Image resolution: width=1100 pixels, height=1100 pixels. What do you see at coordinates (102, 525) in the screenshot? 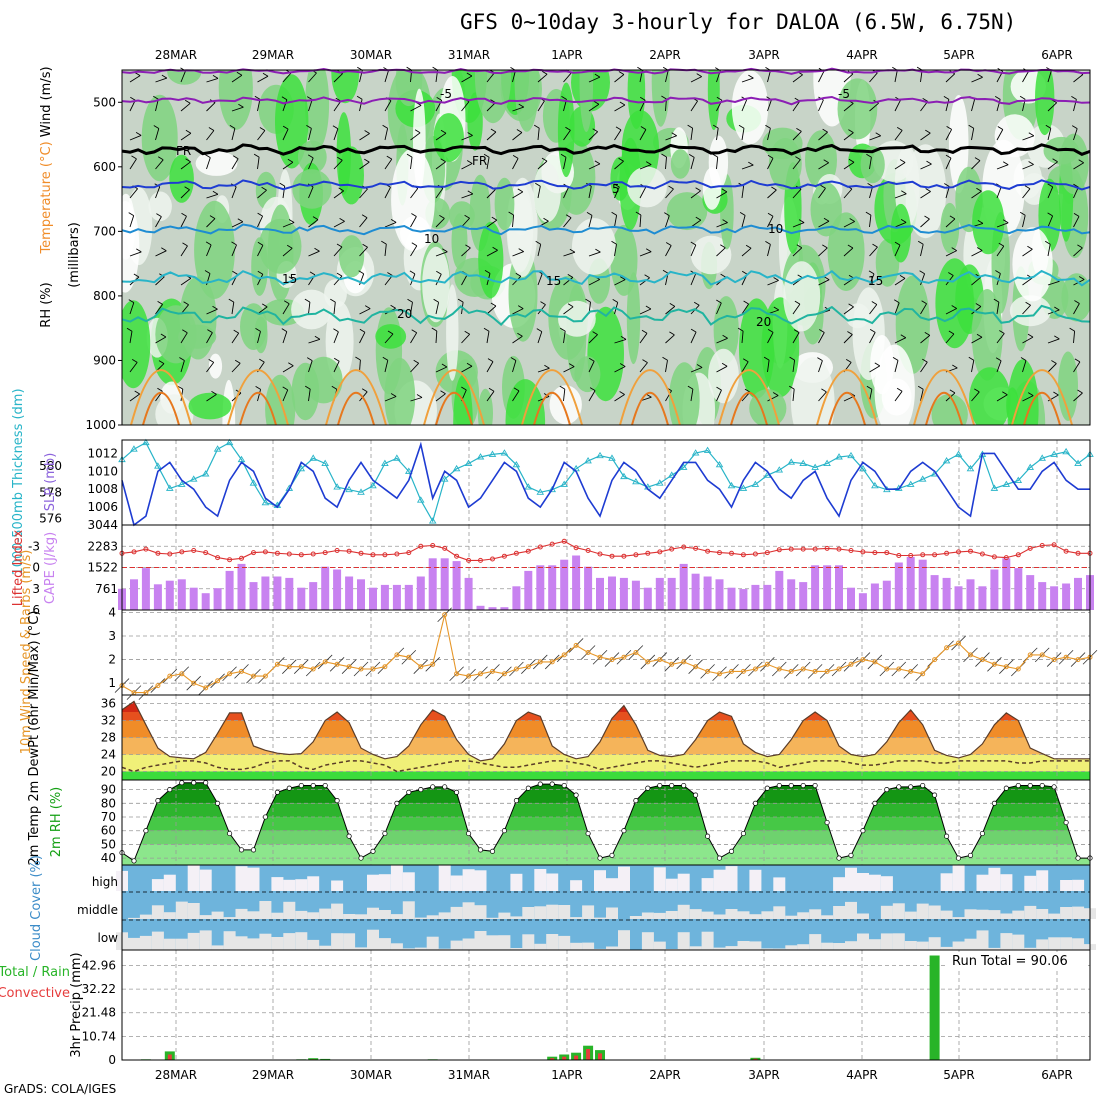
I see `cape-tick-label: 3044` at bounding box center [102, 525].